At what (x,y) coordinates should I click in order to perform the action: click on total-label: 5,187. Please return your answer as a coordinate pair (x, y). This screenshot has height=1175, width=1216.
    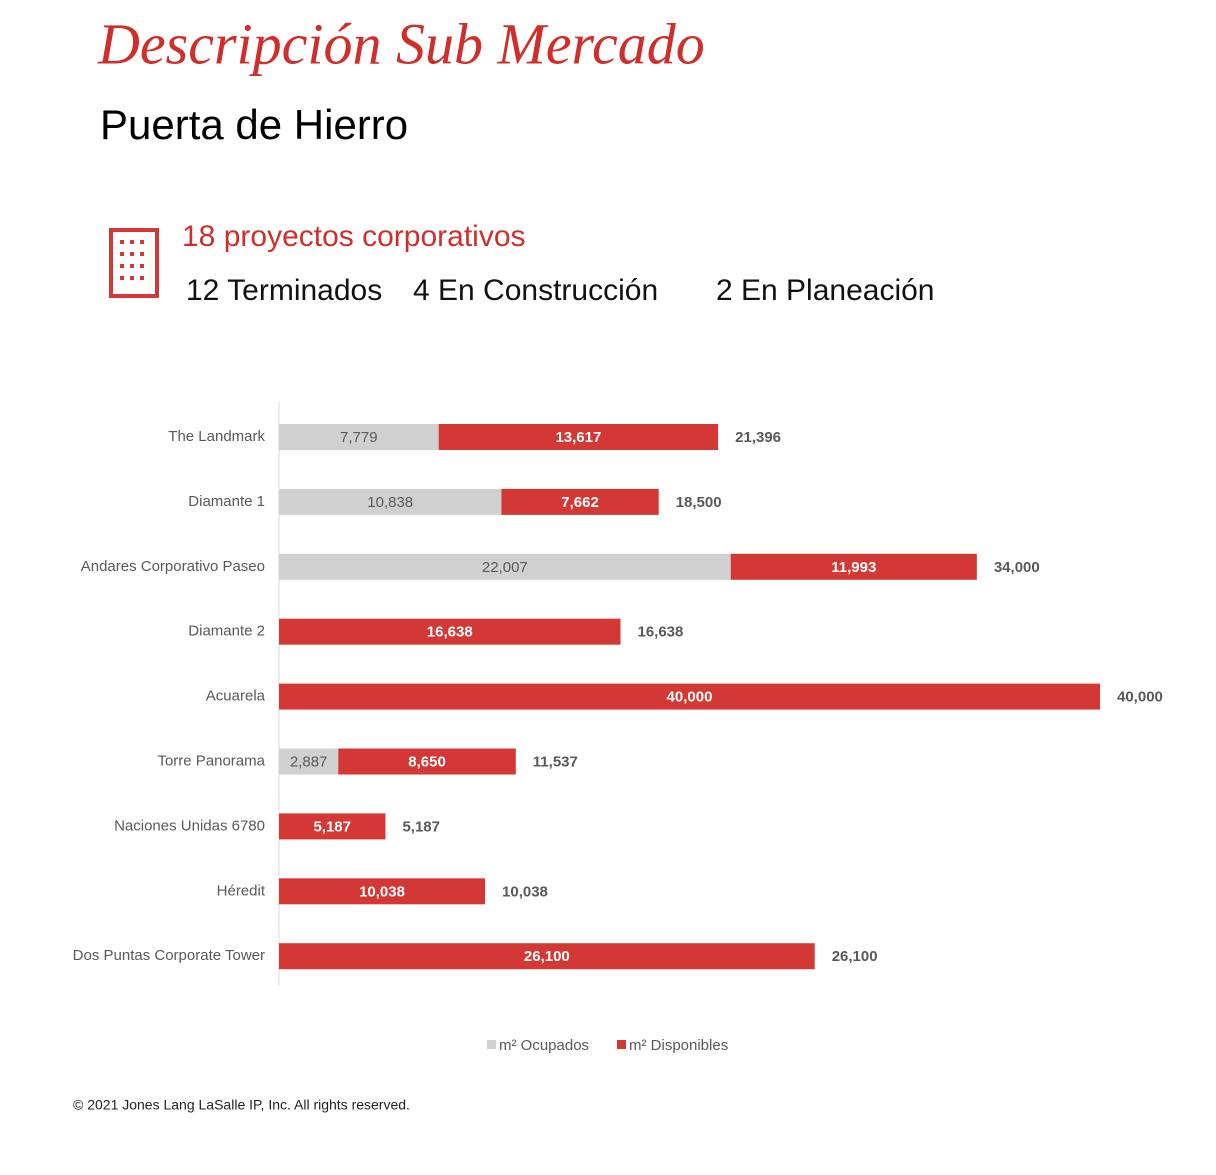
    Looking at the image, I should click on (421, 826).